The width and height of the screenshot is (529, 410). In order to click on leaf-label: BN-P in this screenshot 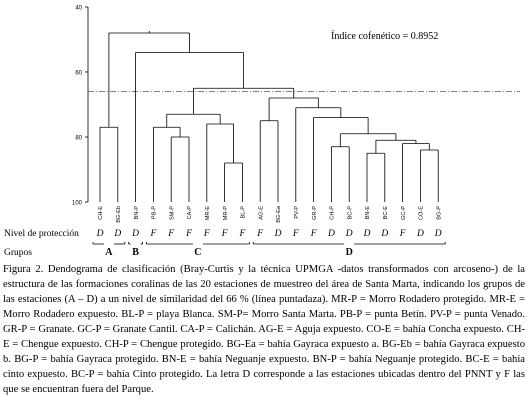, I will do `click(137, 213)`.